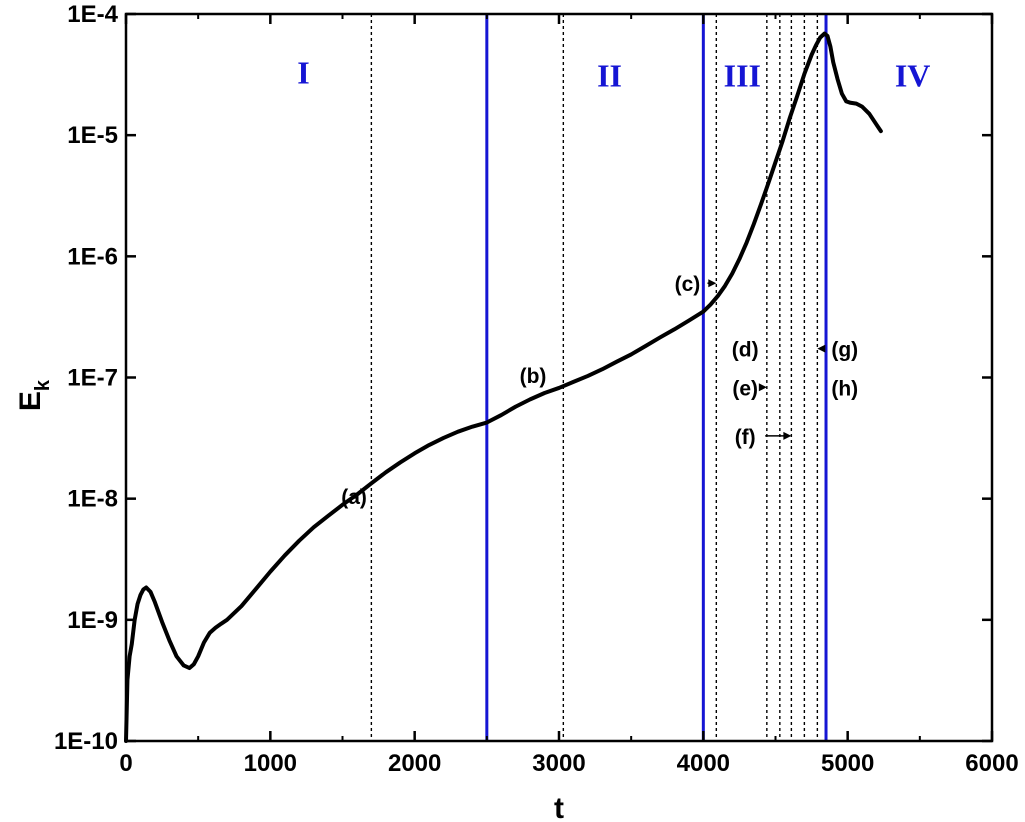  Describe the element at coordinates (913, 76) in the screenshot. I see `region-label-3: IV` at that location.